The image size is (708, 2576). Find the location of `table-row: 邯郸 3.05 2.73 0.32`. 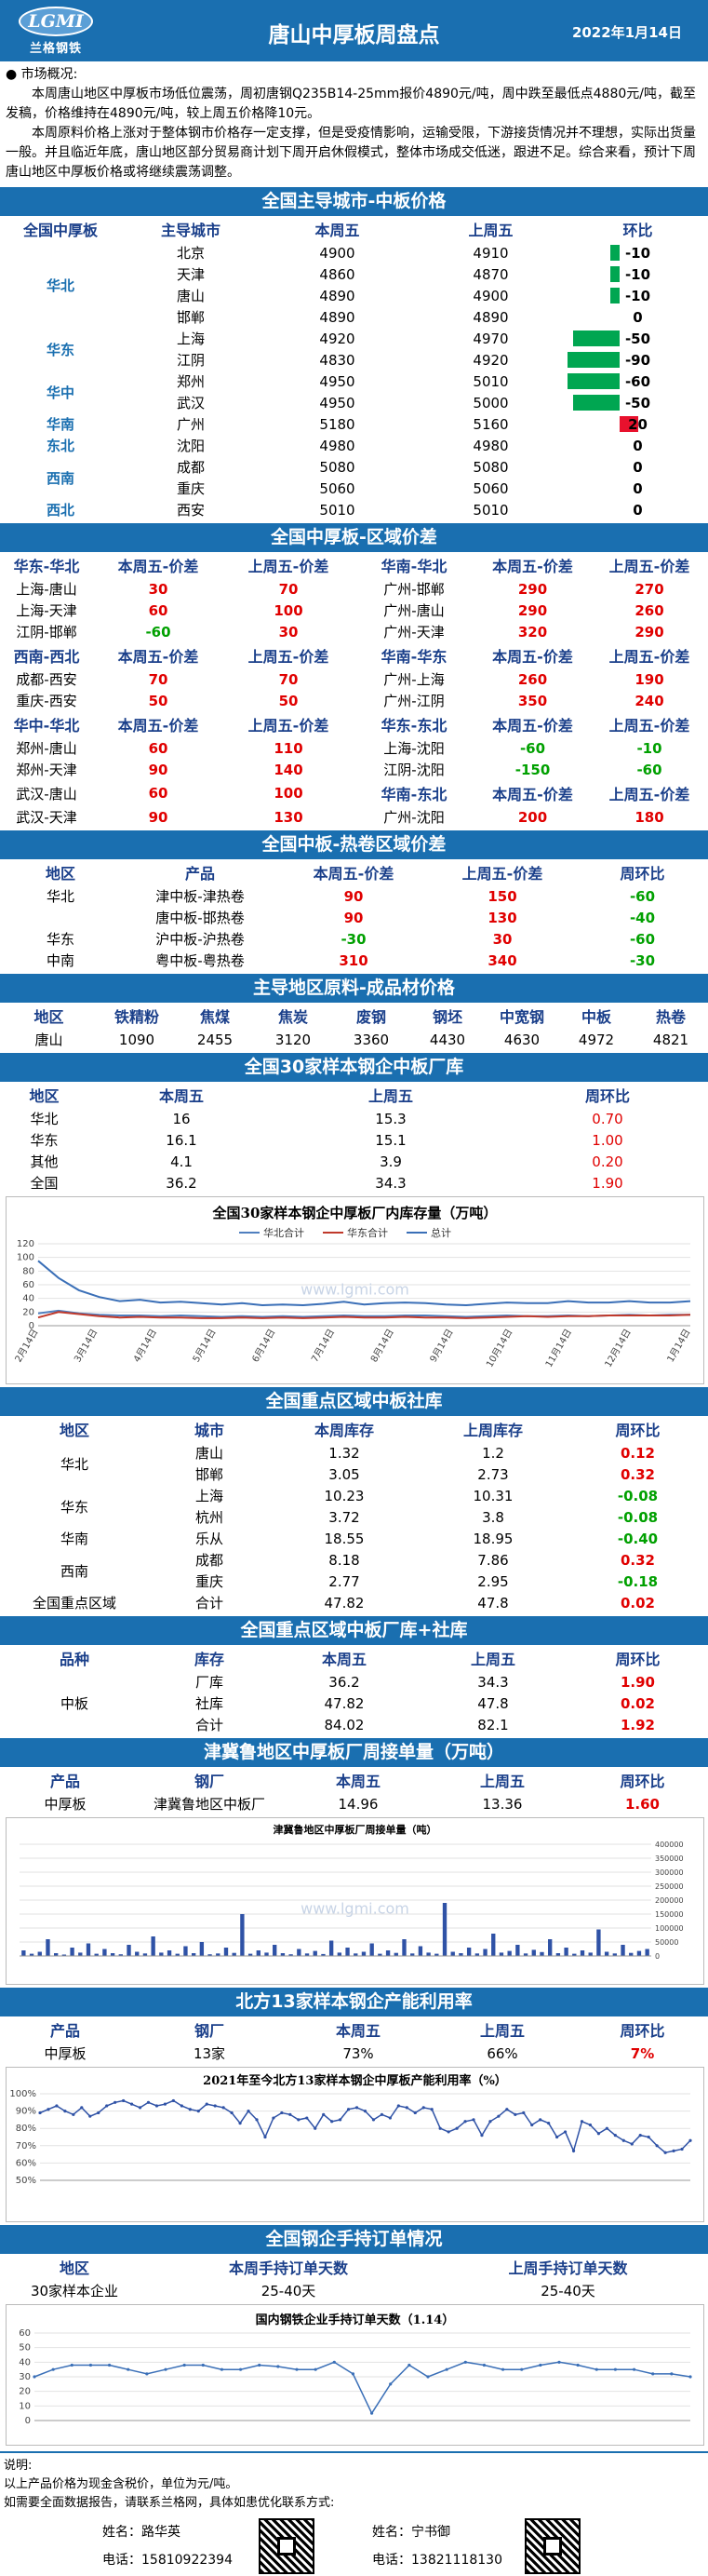

table-row: 邯郸 3.05 2.73 0.32 is located at coordinates (354, 1474).